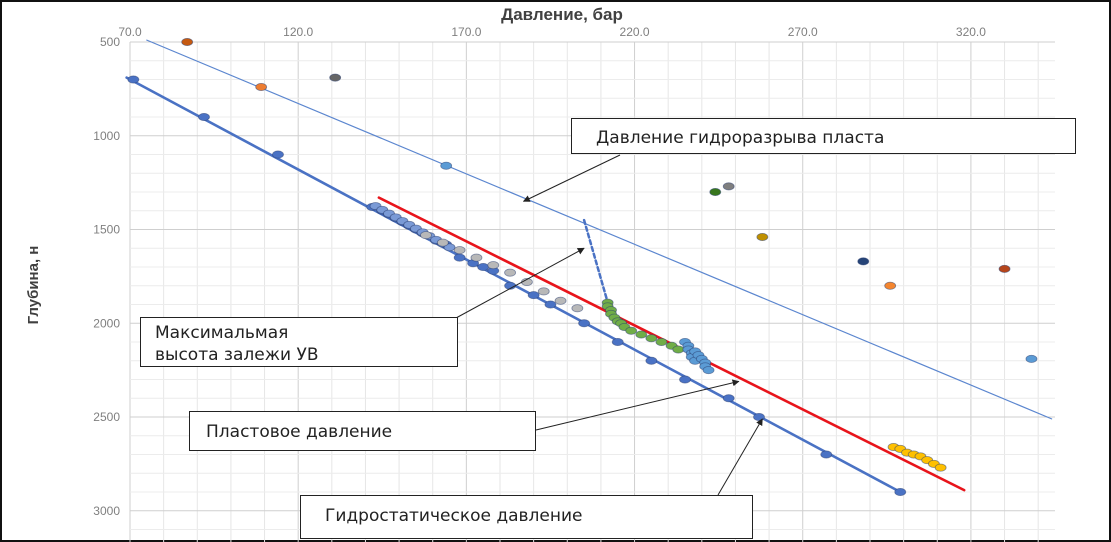  I want to click on y-tick-label: 3000, so click(106, 511).